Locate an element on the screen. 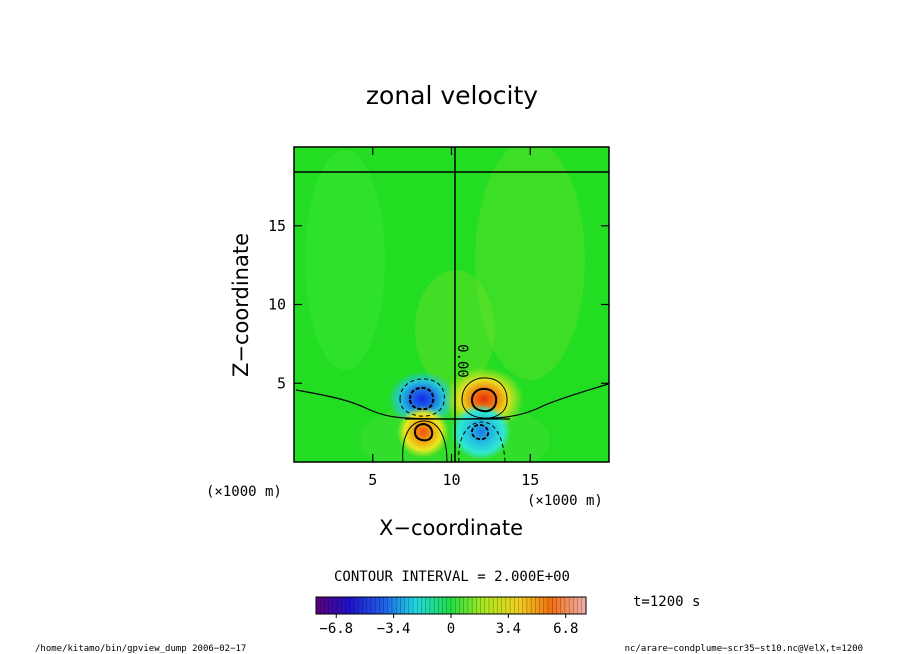 The width and height of the screenshot is (904, 654). x-ticks: 5 10 15 is located at coordinates (453, 318).